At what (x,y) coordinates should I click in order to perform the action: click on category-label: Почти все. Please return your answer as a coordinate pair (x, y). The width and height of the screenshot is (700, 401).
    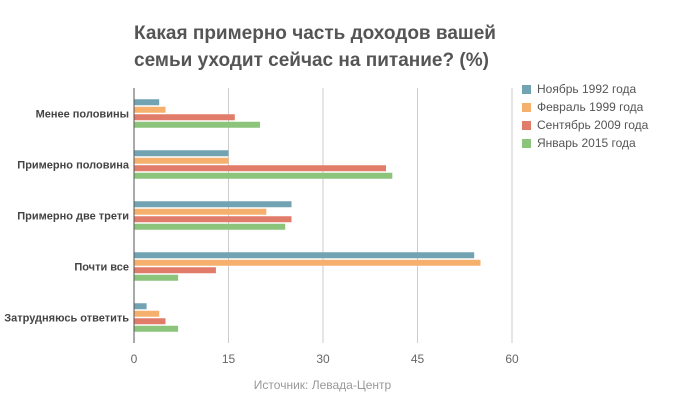
    Looking at the image, I should click on (101, 268).